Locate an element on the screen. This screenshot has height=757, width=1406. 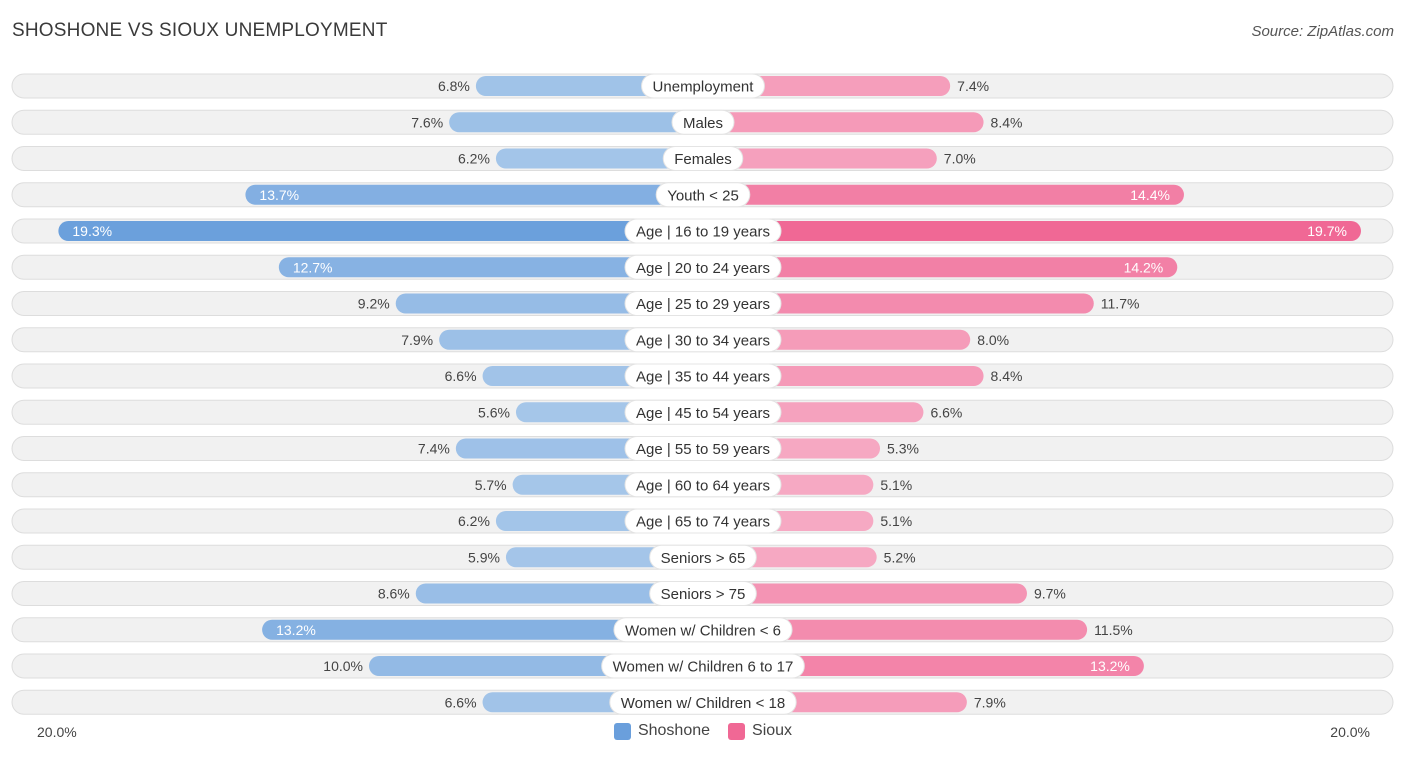
category-label: Age | 30 to 34 years is located at coordinates (703, 340).